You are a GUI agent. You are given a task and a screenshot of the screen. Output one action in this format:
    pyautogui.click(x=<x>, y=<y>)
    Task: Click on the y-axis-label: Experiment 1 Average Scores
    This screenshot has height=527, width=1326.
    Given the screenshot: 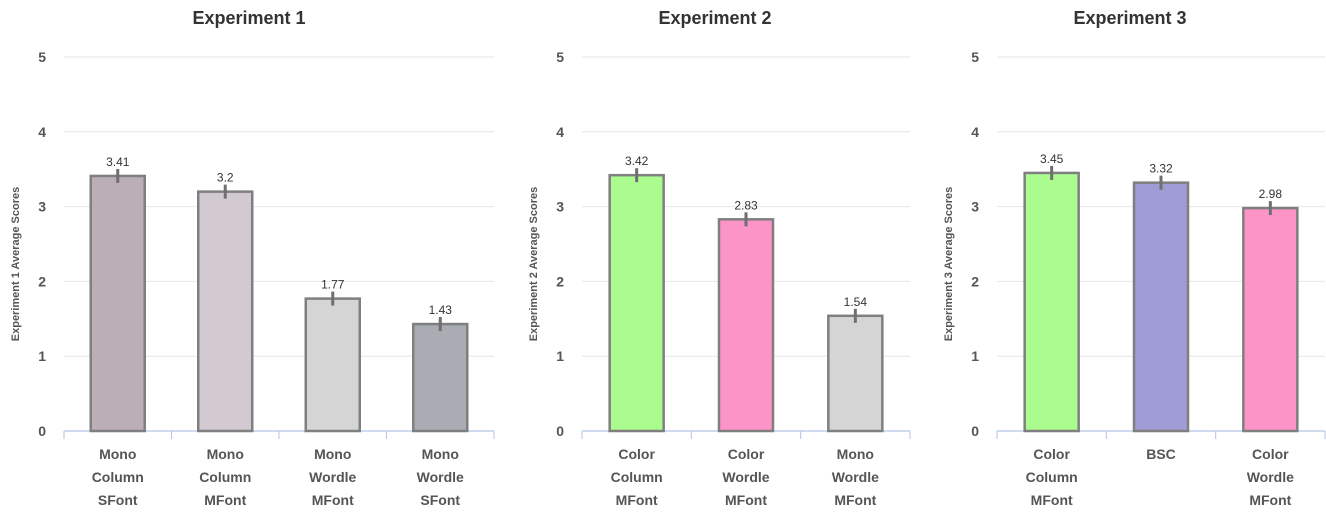 What is the action you would take?
    pyautogui.click(x=16, y=264)
    